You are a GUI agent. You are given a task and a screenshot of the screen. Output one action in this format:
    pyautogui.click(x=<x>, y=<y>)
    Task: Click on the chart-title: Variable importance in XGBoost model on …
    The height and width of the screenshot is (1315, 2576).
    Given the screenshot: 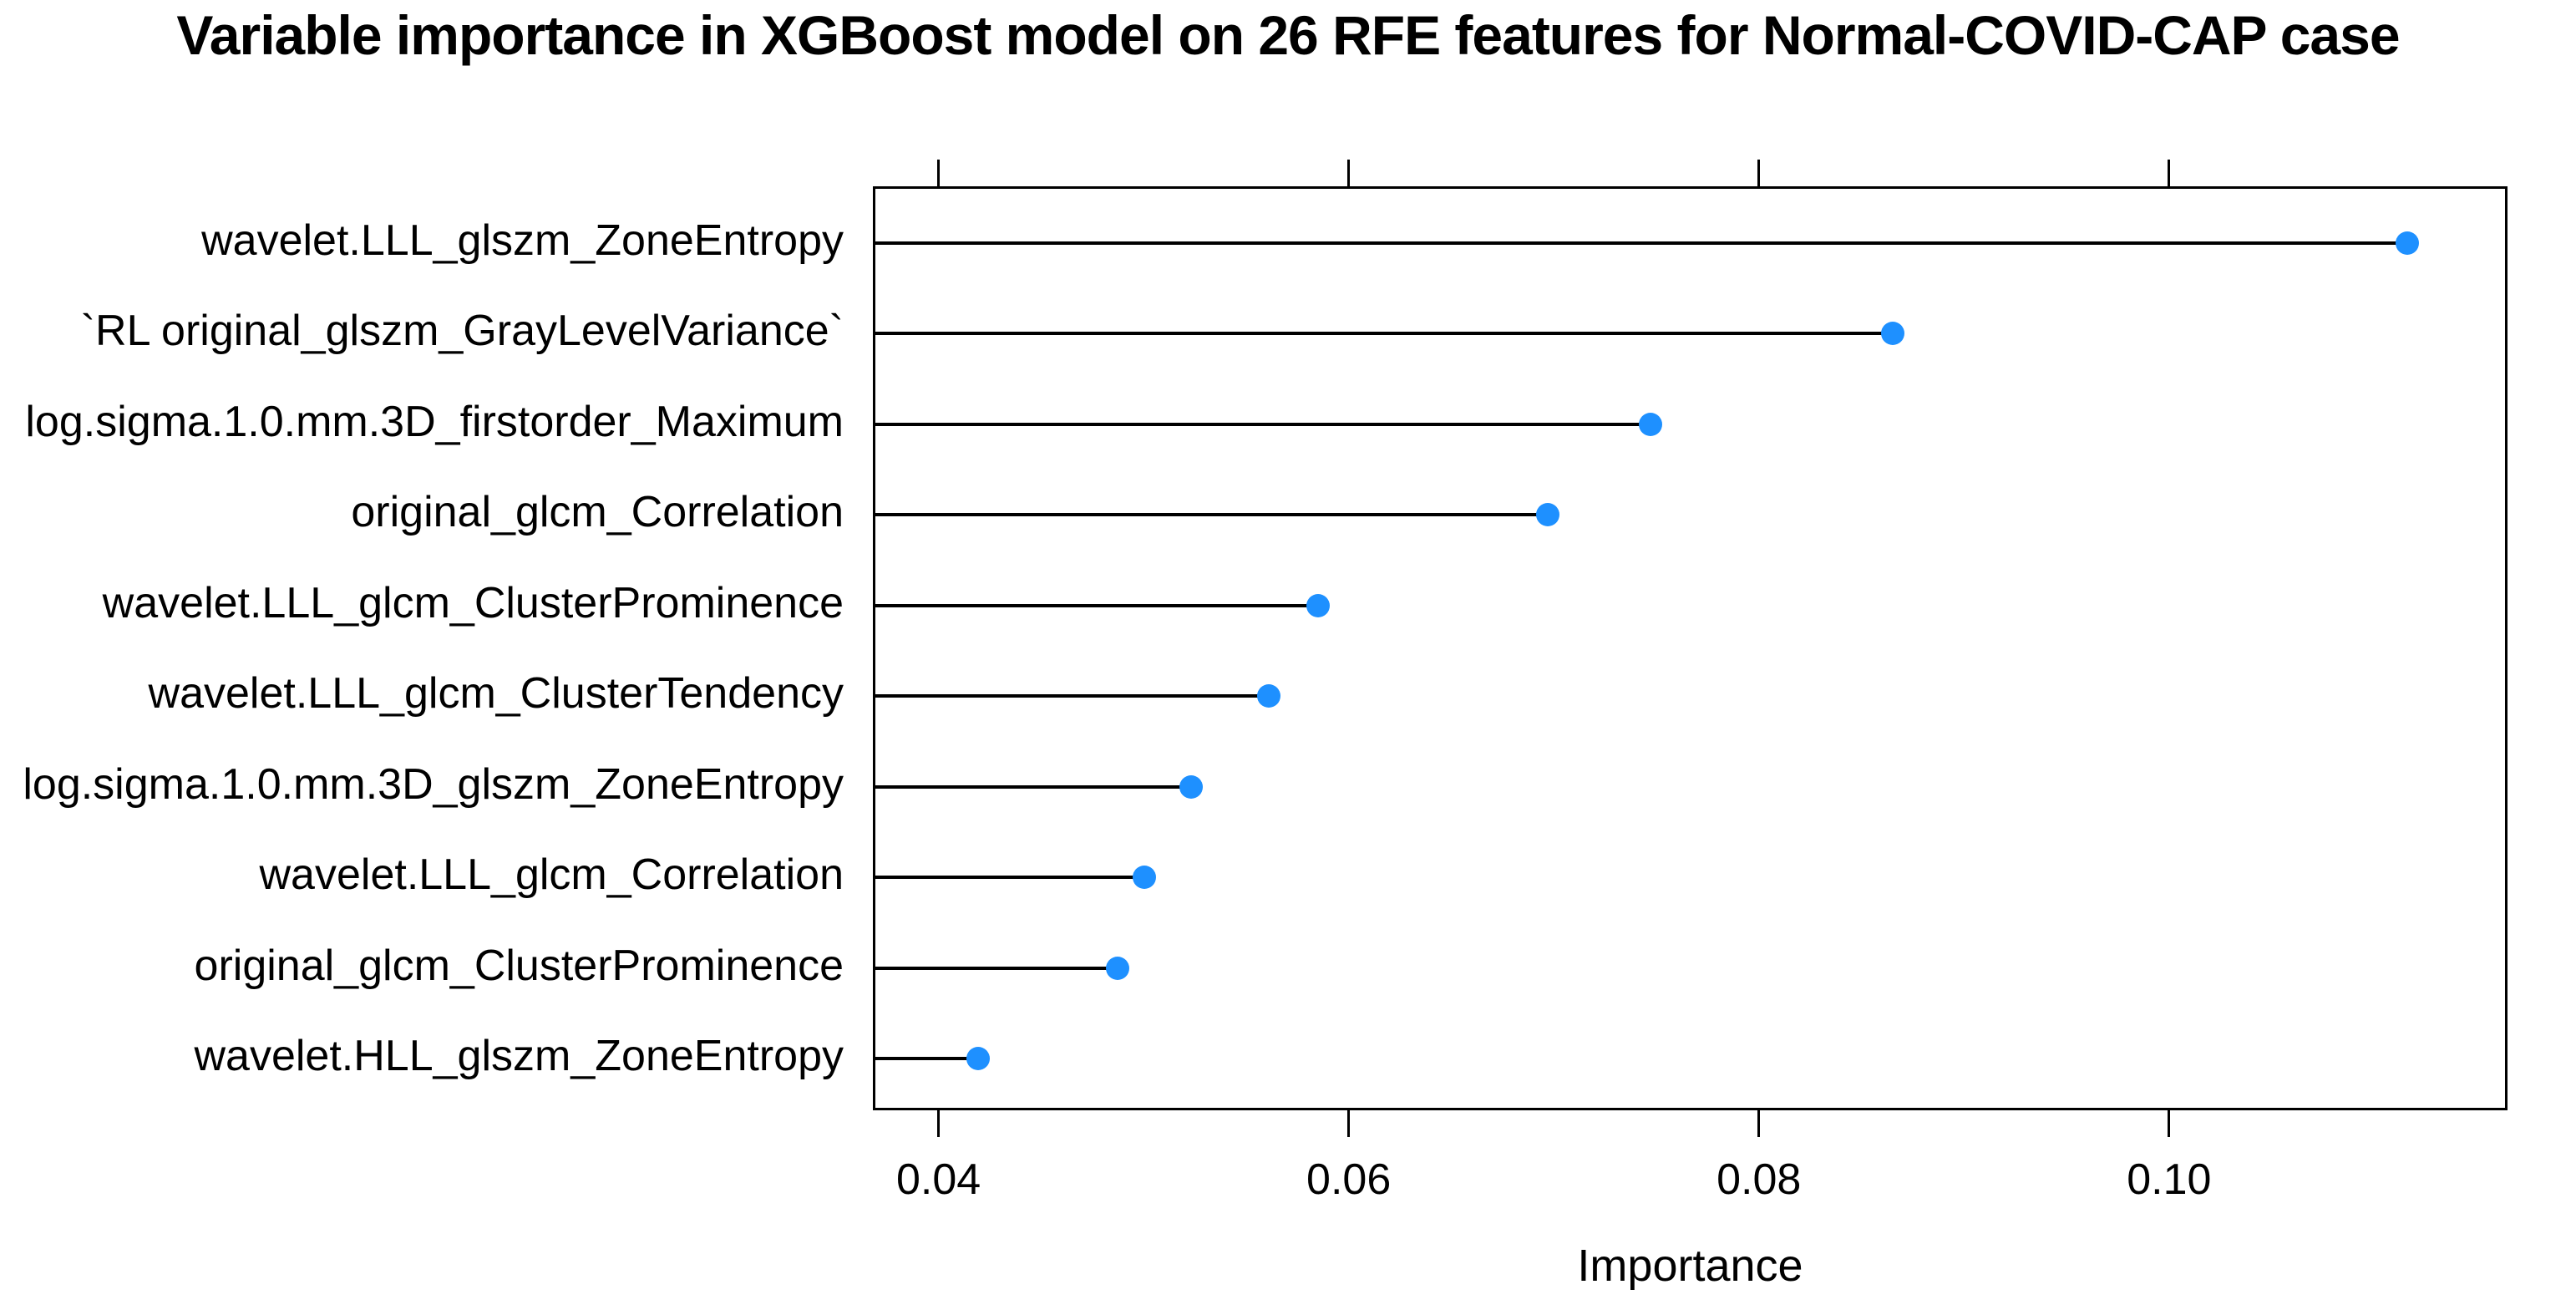 What is the action you would take?
    pyautogui.click(x=1288, y=35)
    